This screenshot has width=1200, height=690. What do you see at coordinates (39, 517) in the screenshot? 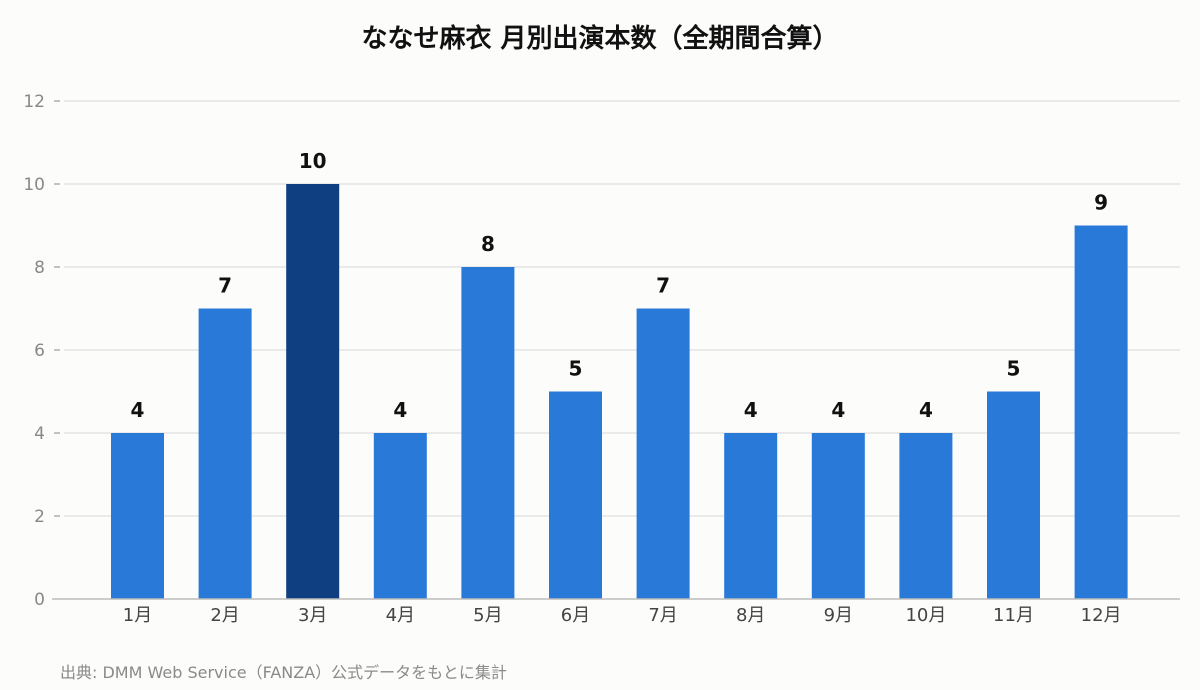
I see `y-tick-label: 2` at bounding box center [39, 517].